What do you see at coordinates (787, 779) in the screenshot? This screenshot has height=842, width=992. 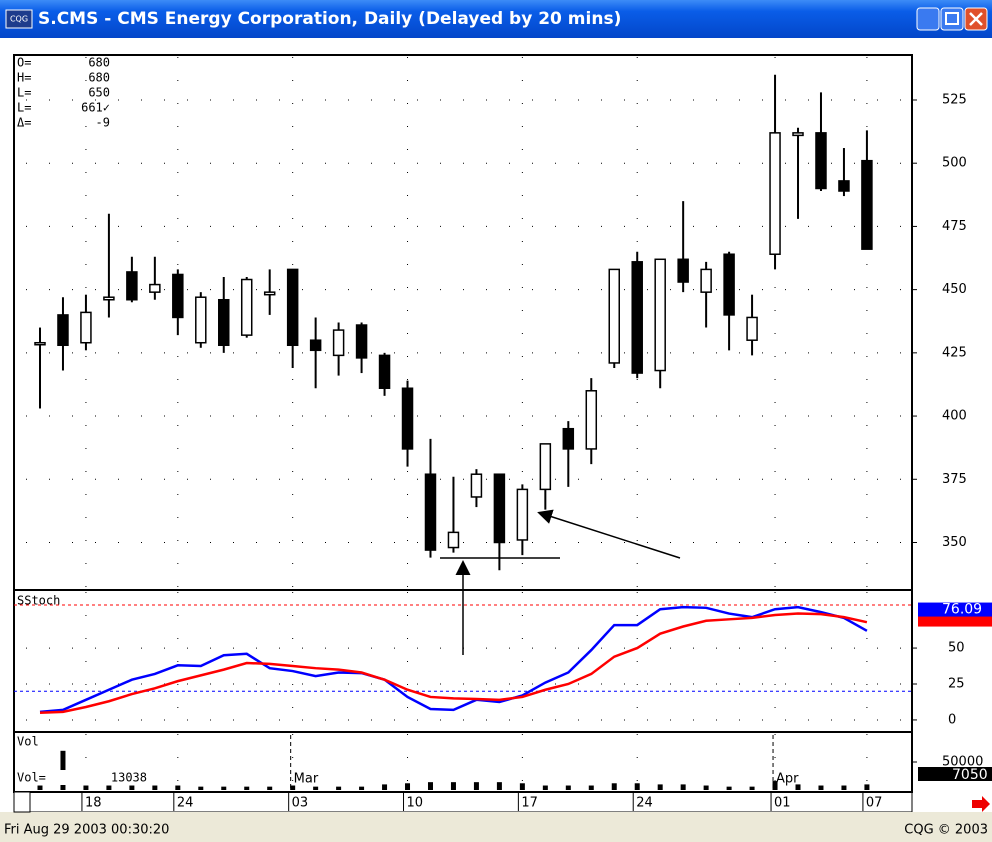 I see `month-label: Apr` at bounding box center [787, 779].